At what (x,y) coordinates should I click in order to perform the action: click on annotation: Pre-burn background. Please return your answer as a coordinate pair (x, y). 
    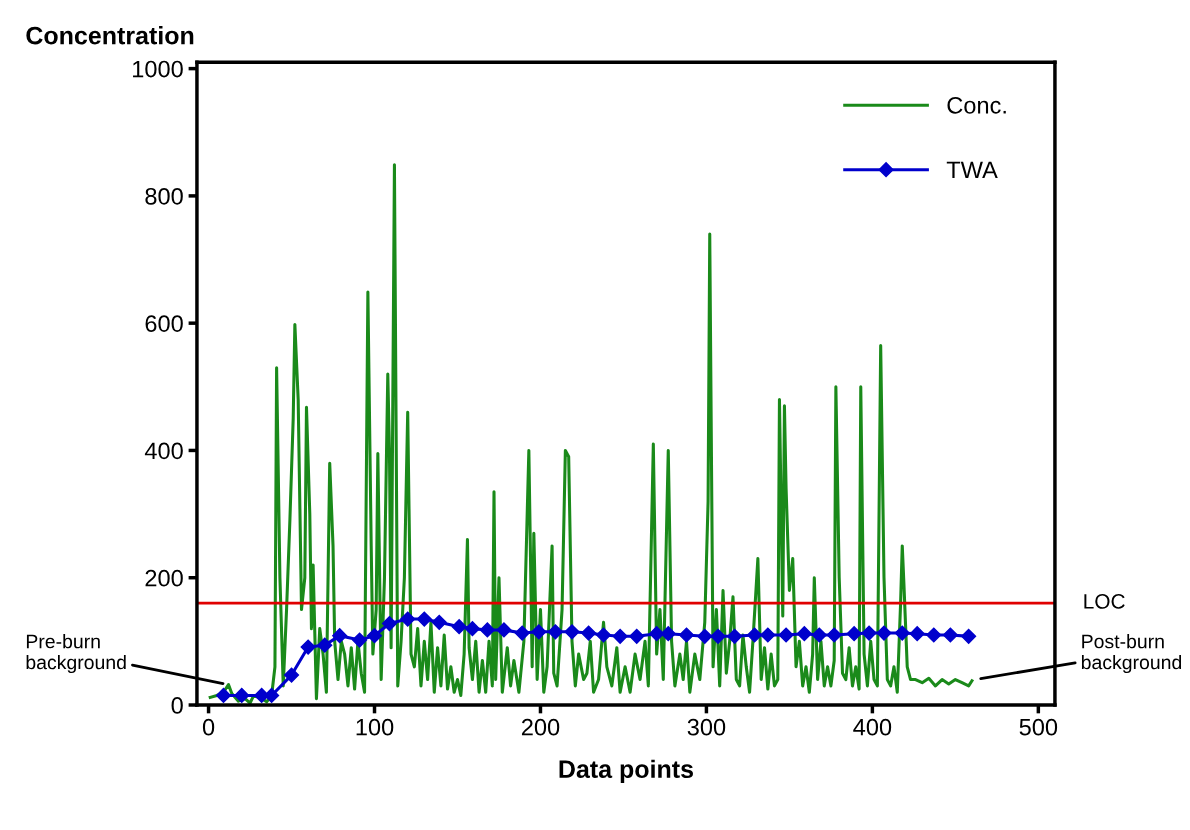
    Looking at the image, I should click on (76, 654).